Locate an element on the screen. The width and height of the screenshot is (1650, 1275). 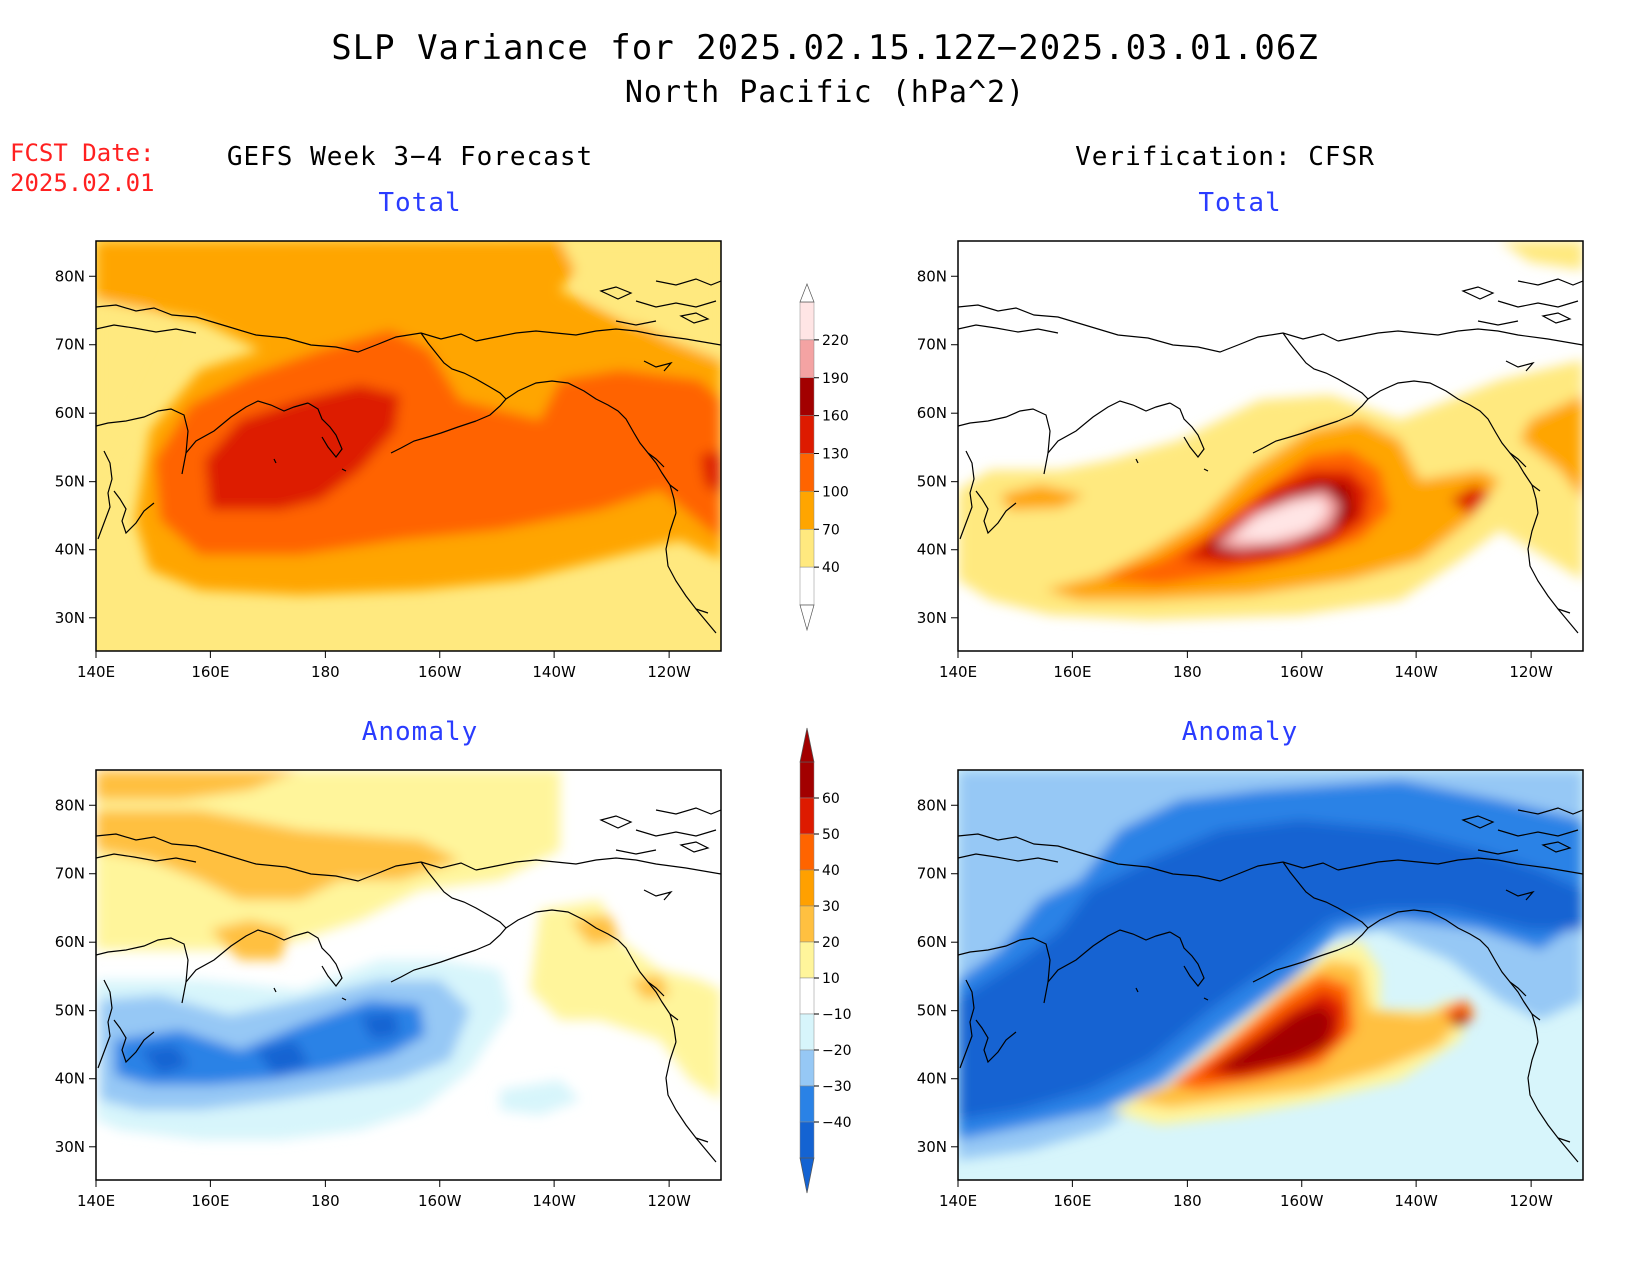
colorbar-anomaly-level-label: 60 is located at coordinates (831, 799).